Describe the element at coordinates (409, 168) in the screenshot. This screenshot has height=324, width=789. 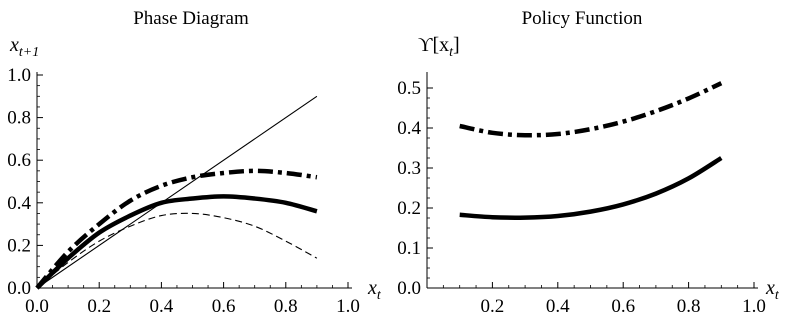
I see `policy-function-y-tick-label: 0.3` at that location.